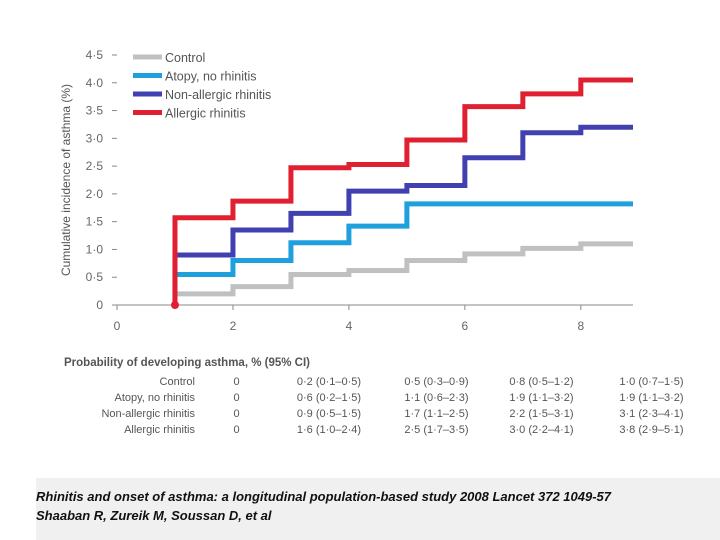  What do you see at coordinates (174, 305) in the screenshot?
I see `start-marker` at bounding box center [174, 305].